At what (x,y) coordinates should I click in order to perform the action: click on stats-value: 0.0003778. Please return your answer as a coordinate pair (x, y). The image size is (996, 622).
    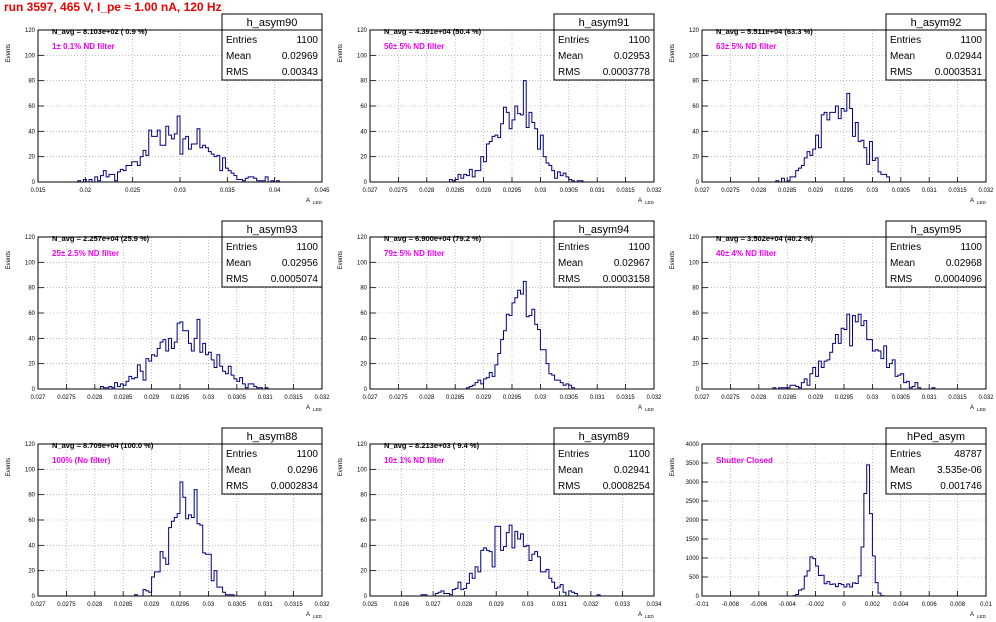
    Looking at the image, I should click on (627, 72).